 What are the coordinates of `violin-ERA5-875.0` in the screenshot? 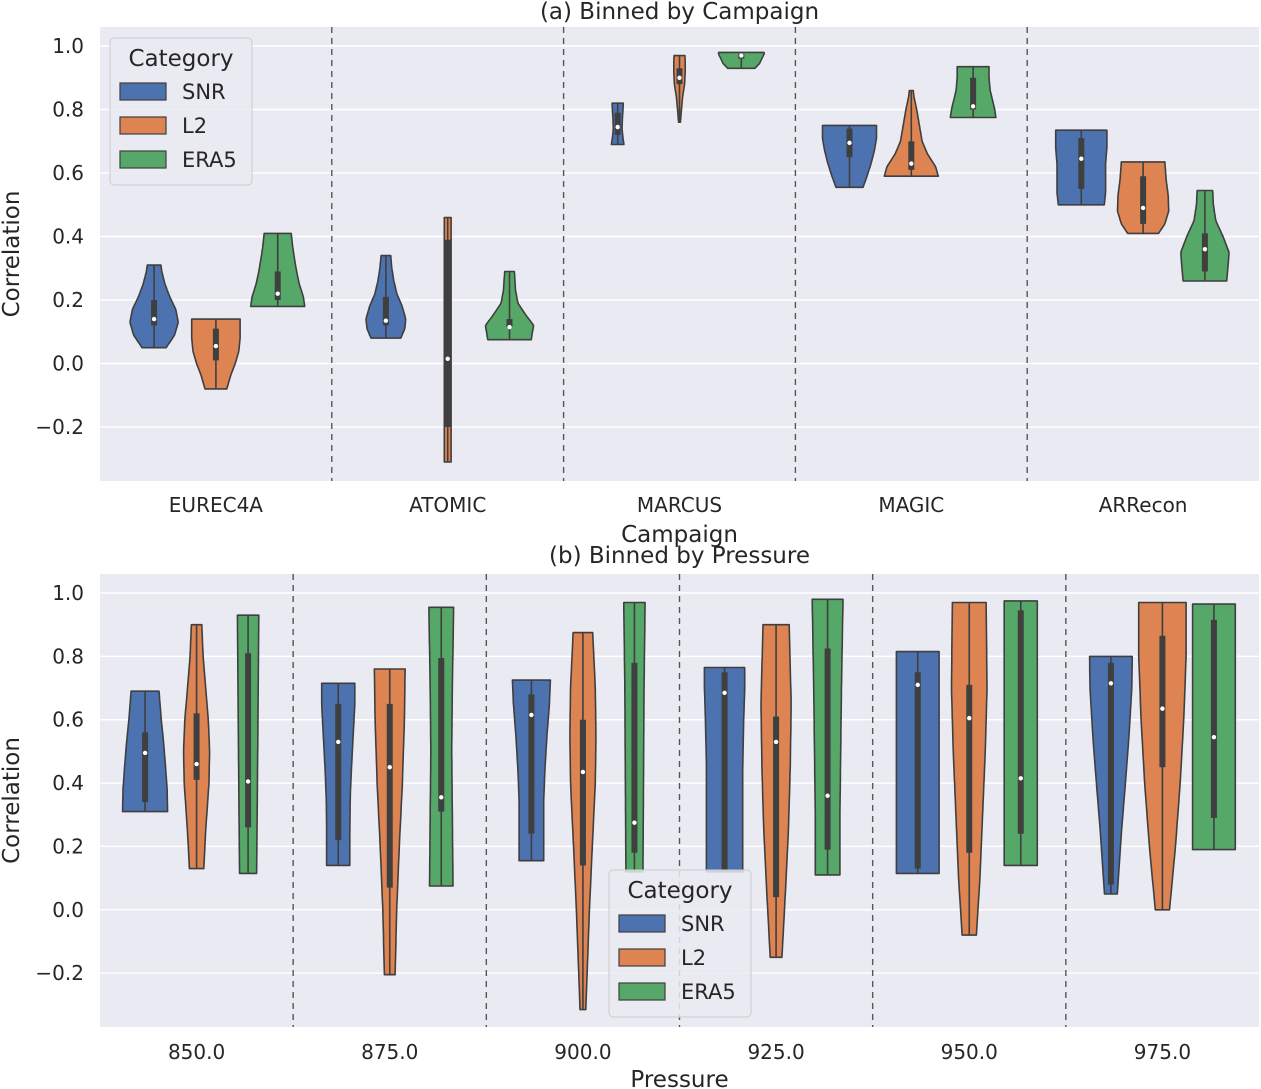 It's located at (441, 746).